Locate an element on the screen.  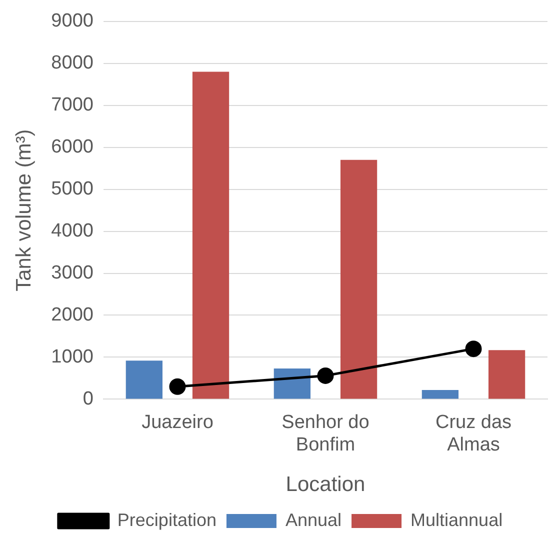
legend-label: Precipitation is located at coordinates (166, 520).